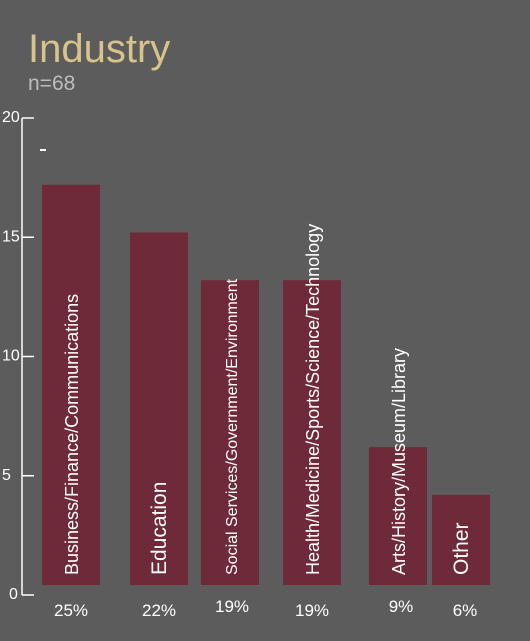  Describe the element at coordinates (401, 606) in the screenshot. I see `bar-percent-label: 9%` at that location.